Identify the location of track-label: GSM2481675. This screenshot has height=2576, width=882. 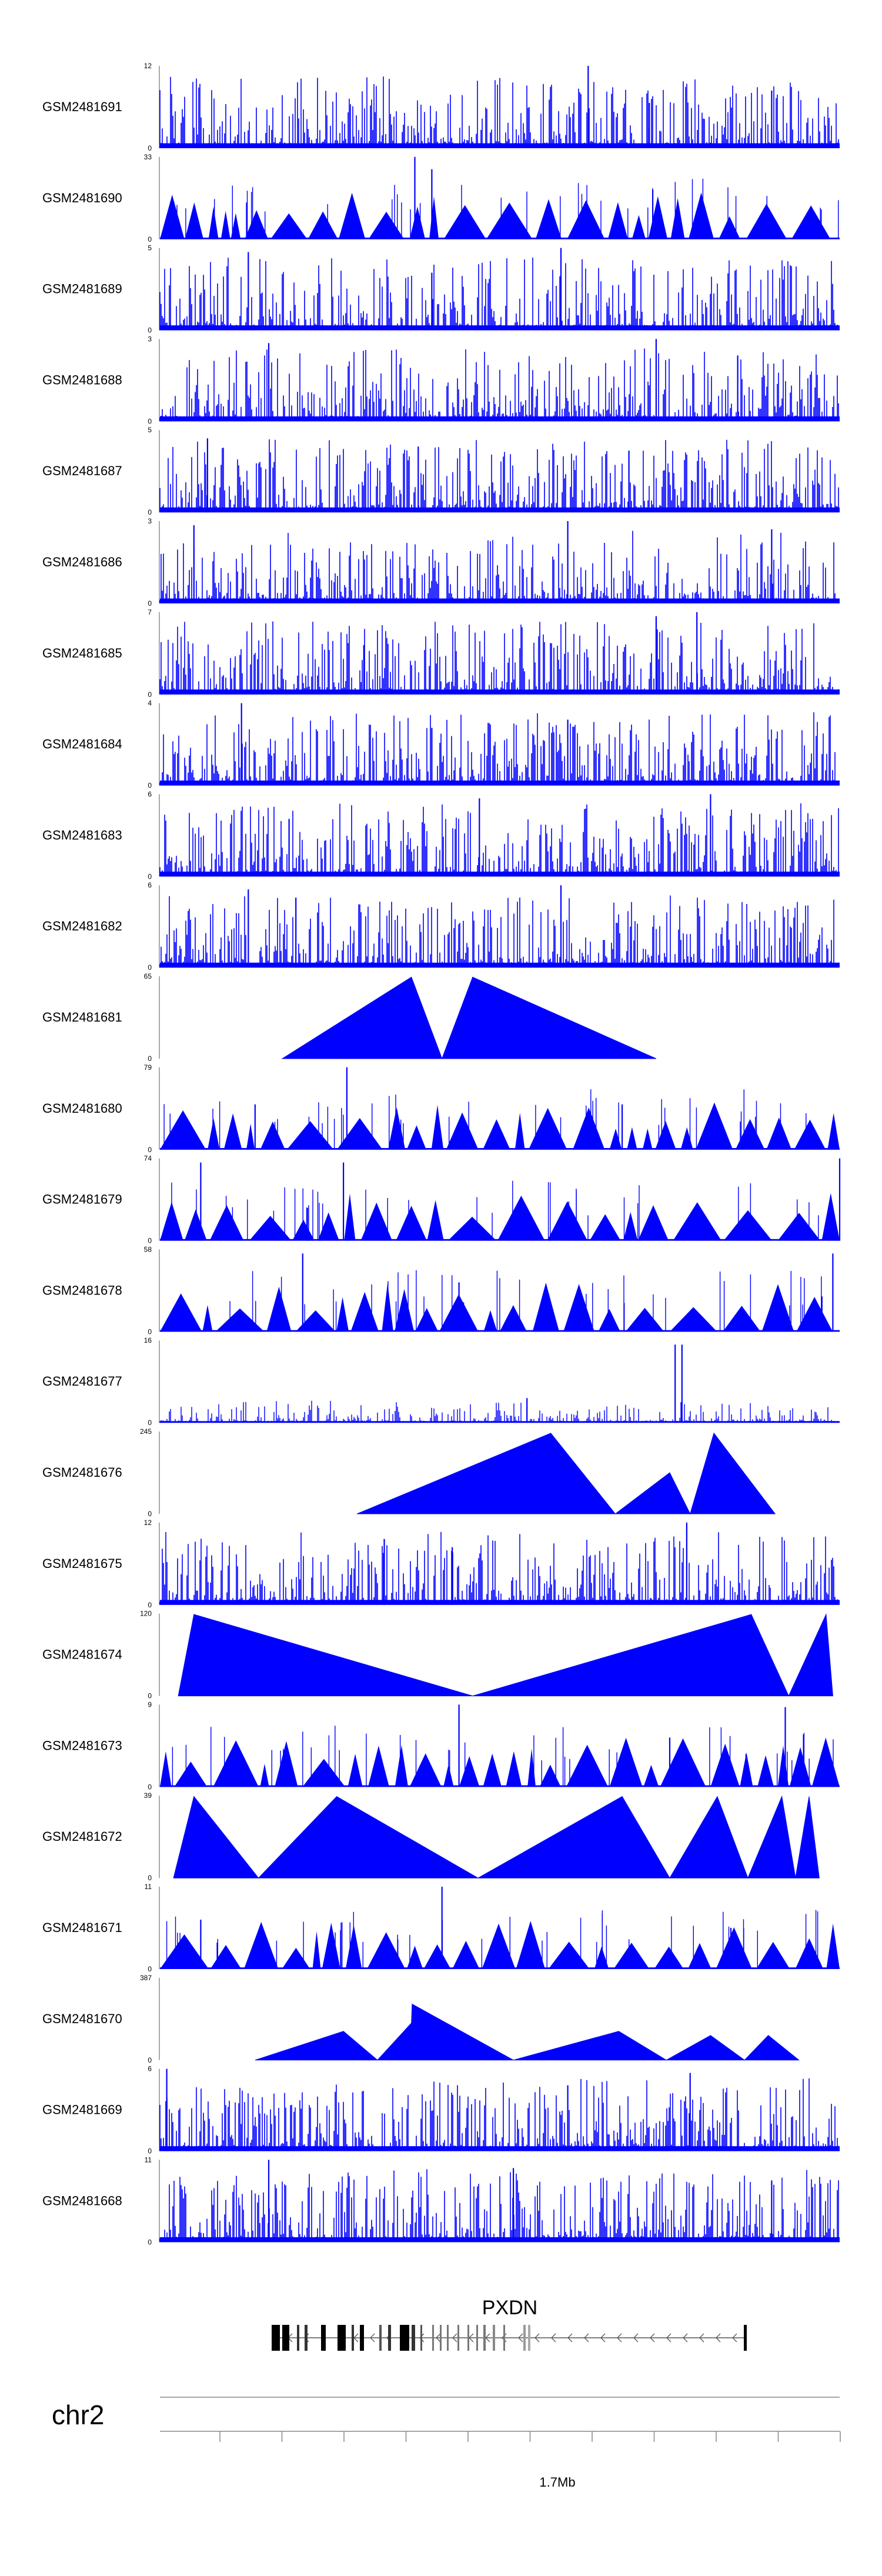
(82, 1563).